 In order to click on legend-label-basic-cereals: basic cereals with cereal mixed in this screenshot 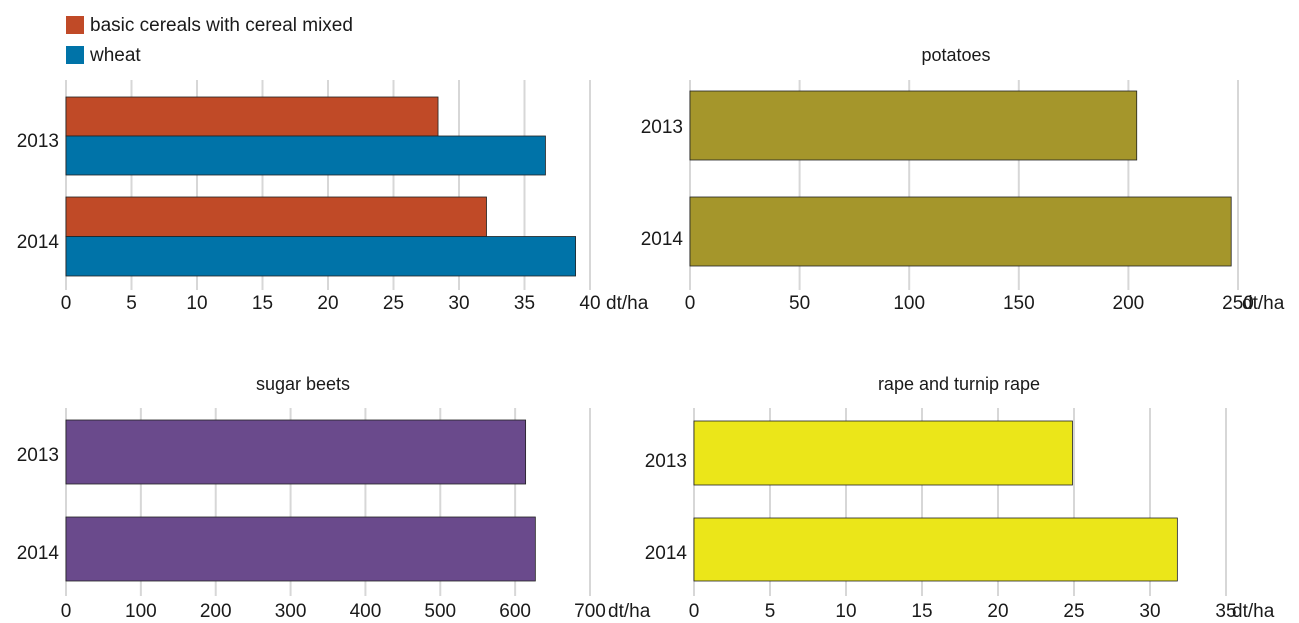, I will do `click(221, 25)`.